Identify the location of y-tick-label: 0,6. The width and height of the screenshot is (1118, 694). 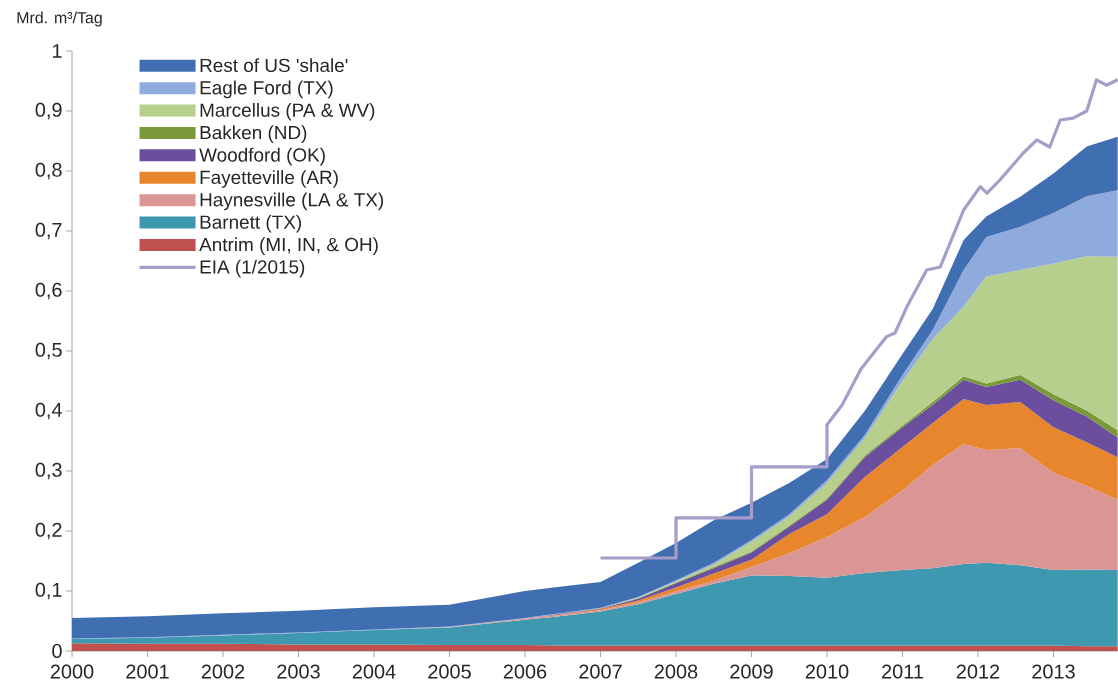
(48, 291).